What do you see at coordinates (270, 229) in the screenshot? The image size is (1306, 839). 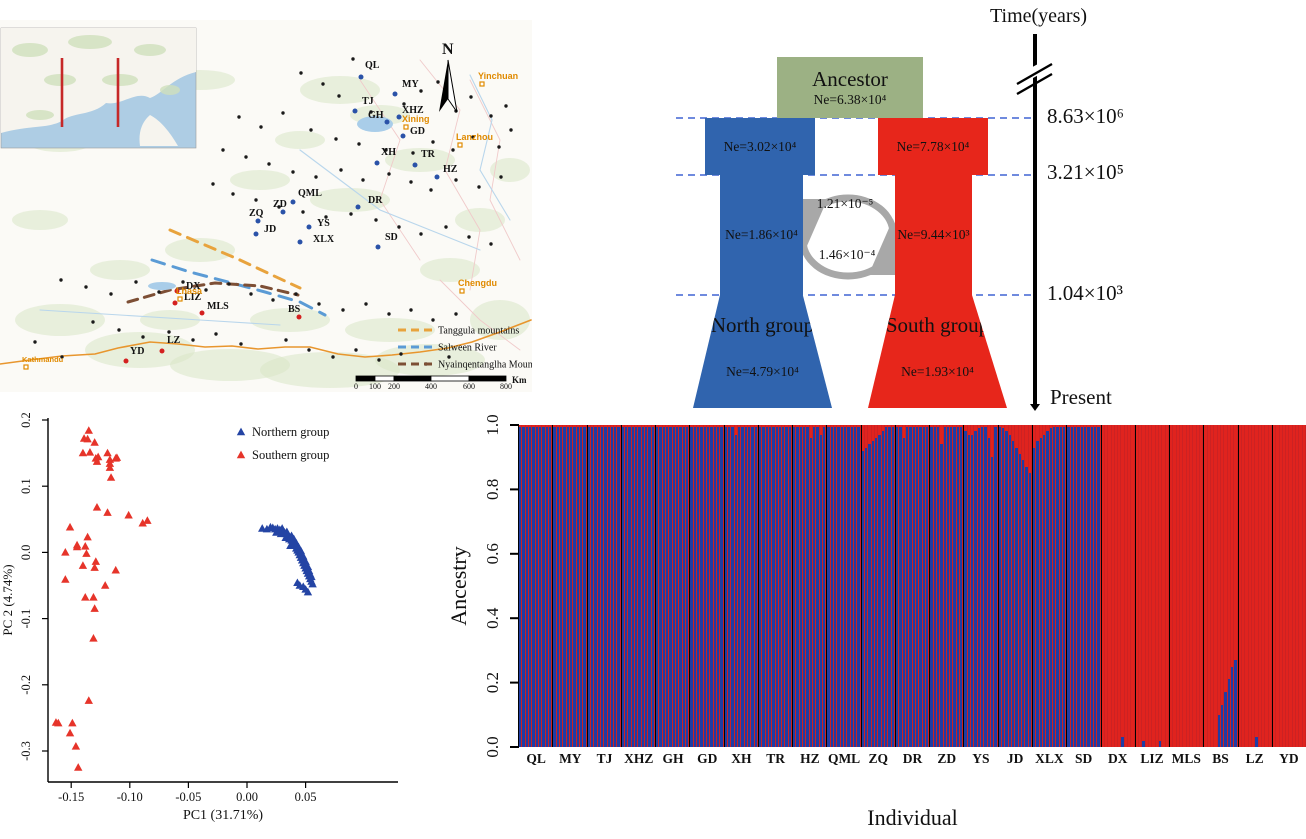 I see `north-site-label: JD` at bounding box center [270, 229].